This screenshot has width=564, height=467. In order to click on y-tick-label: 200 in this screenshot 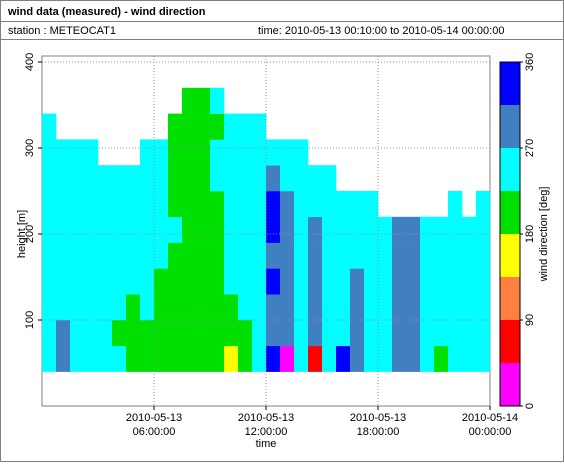, I will do `click(30, 234)`.